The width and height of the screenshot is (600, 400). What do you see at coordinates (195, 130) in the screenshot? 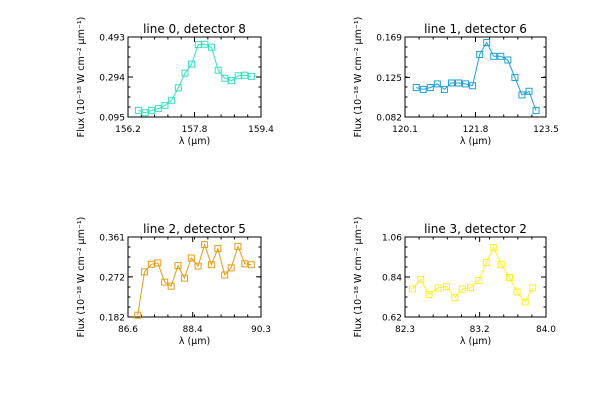
I see `x-tick-label: 157.8` at bounding box center [195, 130].